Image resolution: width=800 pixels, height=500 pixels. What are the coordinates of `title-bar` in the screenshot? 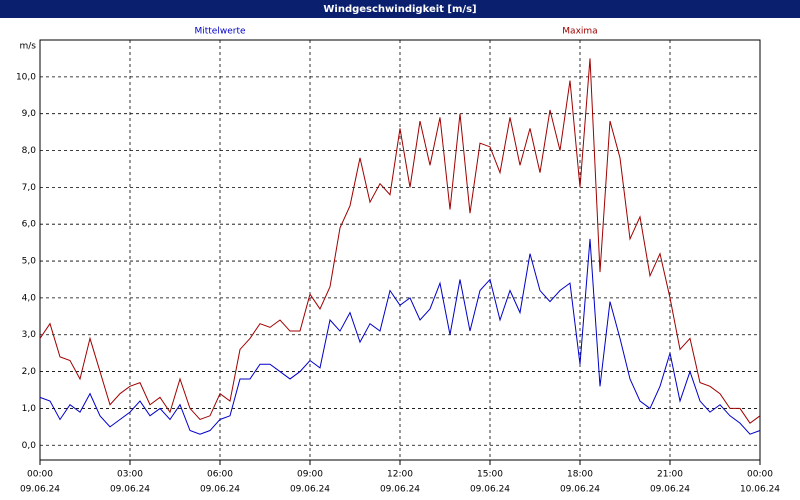 It's located at (400, 9).